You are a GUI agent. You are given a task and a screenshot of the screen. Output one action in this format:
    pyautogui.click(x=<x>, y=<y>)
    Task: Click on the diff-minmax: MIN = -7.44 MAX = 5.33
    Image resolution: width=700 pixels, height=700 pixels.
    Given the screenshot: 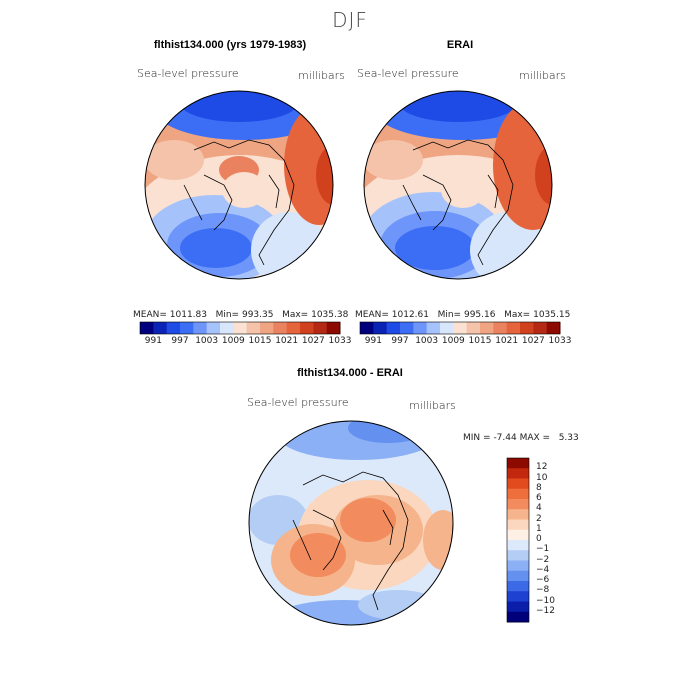 What is the action you would take?
    pyautogui.click(x=521, y=438)
    